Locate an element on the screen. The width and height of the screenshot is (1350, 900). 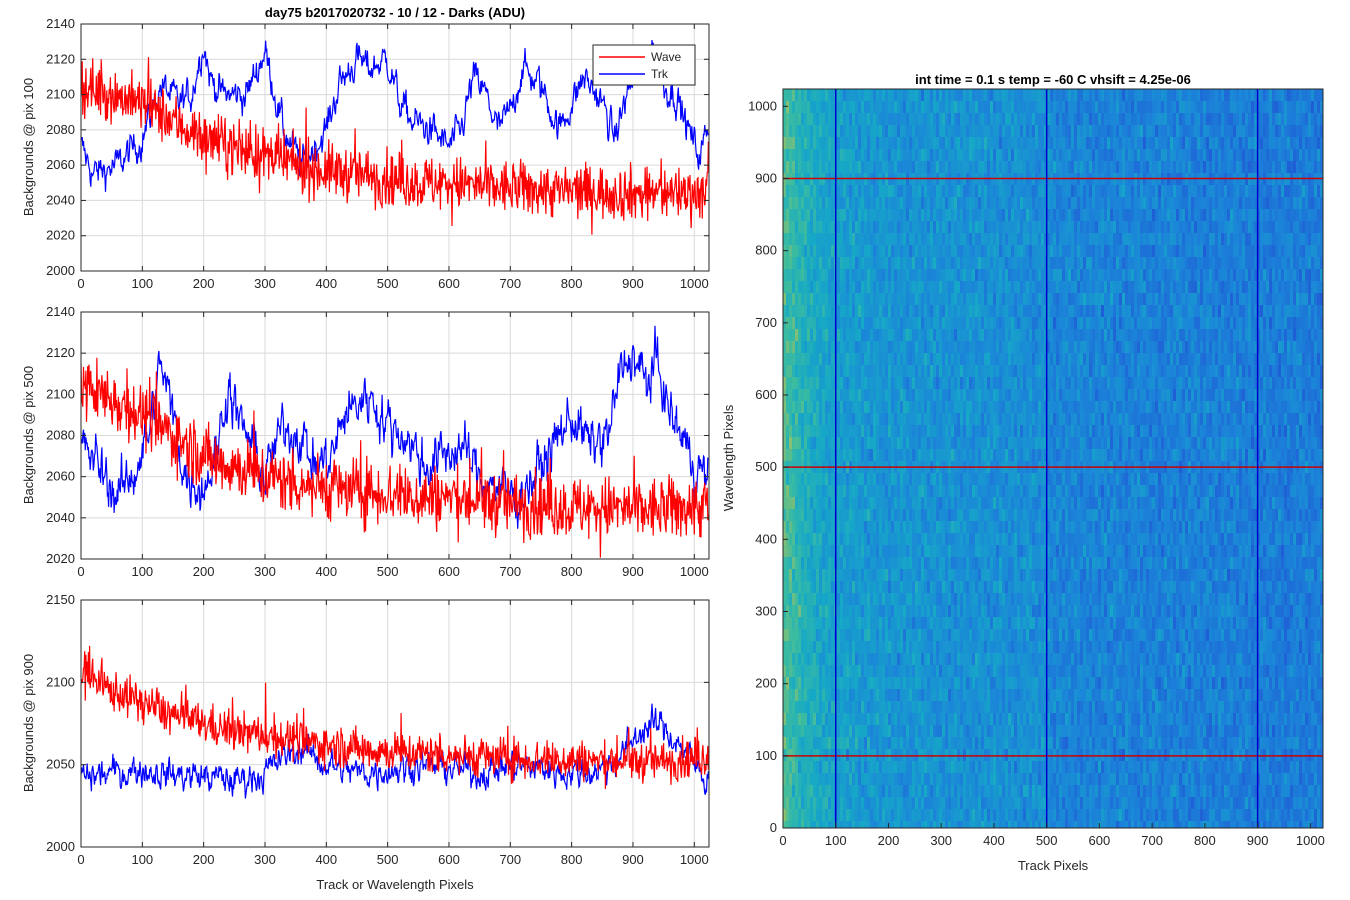
axes-box is located at coordinates (395, 723).